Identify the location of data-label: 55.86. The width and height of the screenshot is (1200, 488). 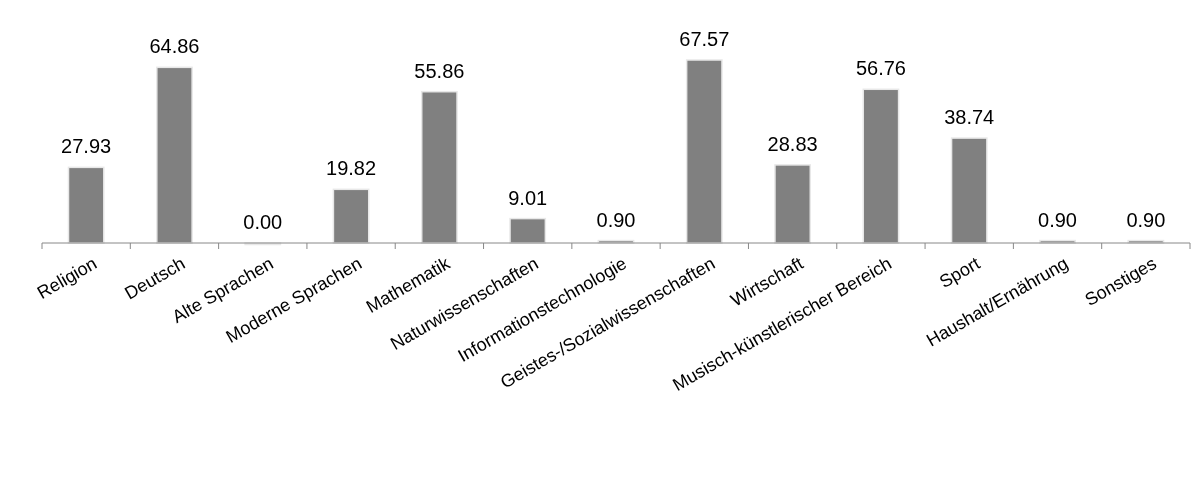
(439, 70).